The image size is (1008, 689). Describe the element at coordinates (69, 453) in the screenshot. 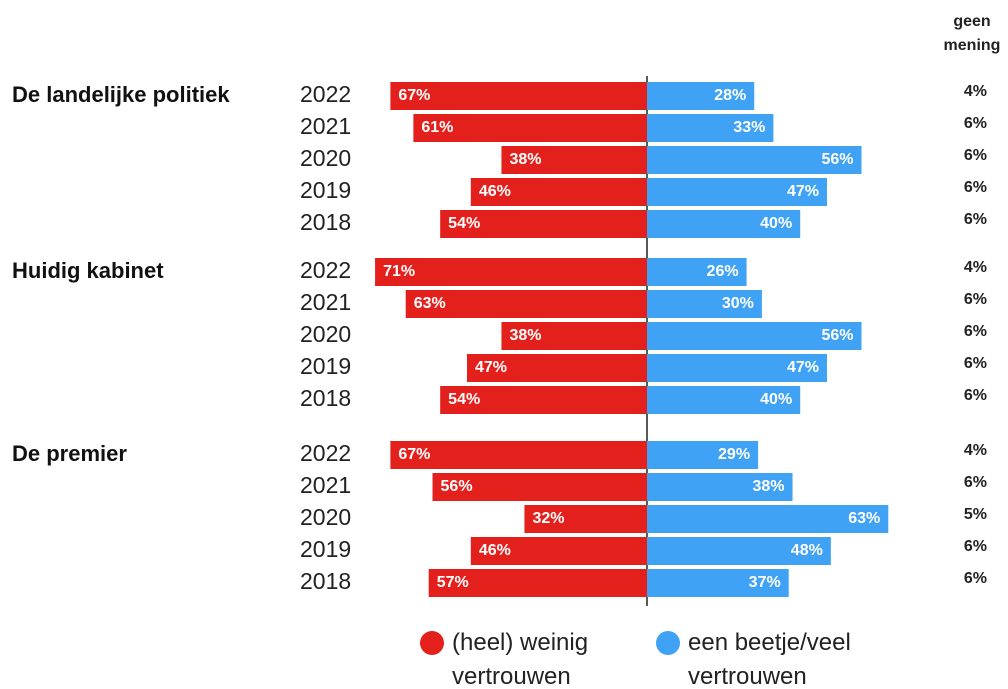

I see `group-label: De premier` at that location.